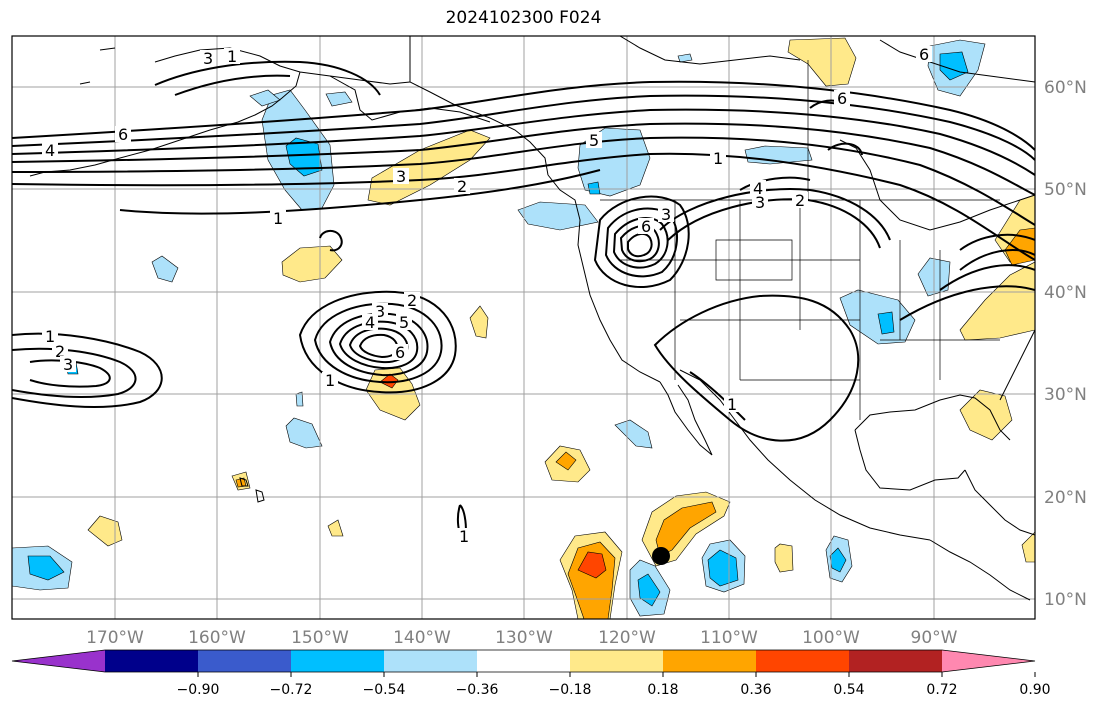 The width and height of the screenshot is (1105, 712). Describe the element at coordinates (661, 556) in the screenshot. I see `location-marker` at that location.